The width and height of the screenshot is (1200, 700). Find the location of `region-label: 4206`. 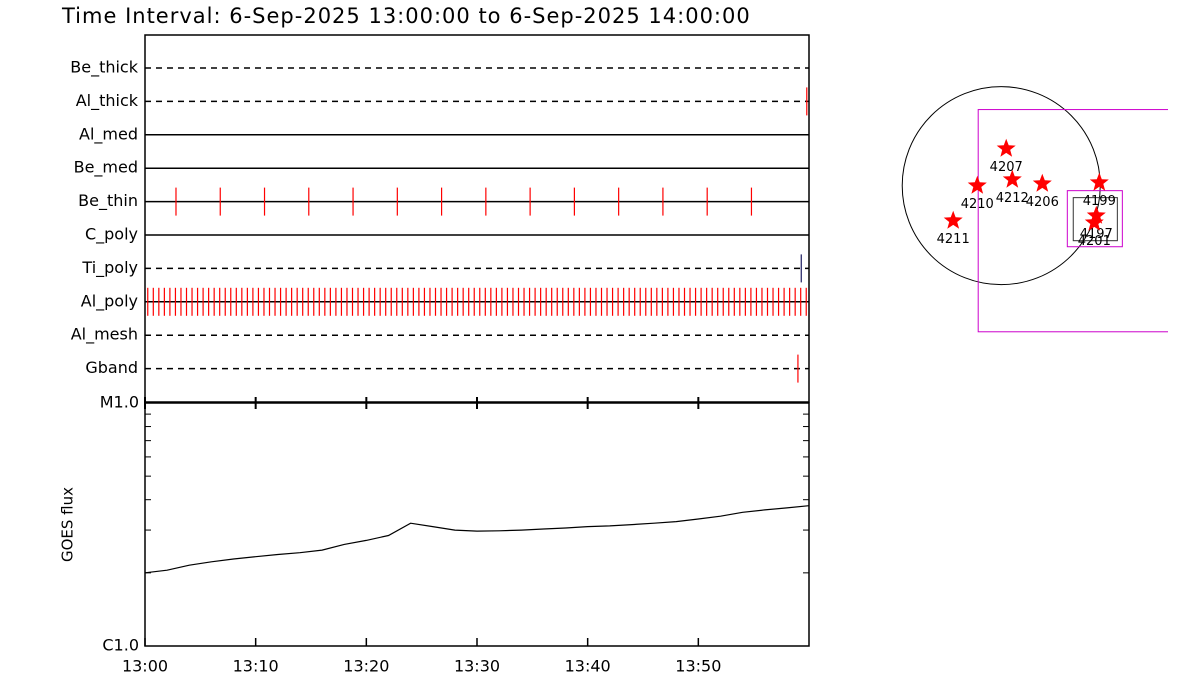

region-label: 4206 is located at coordinates (1042, 202).